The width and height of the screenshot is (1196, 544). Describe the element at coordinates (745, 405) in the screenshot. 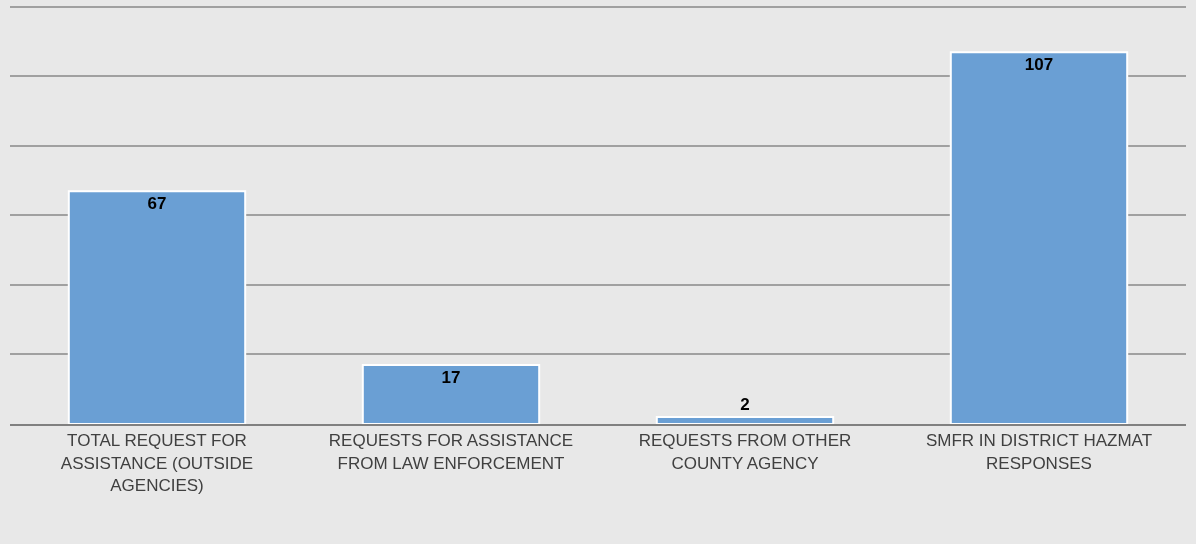

I see `data-label: 2` at that location.